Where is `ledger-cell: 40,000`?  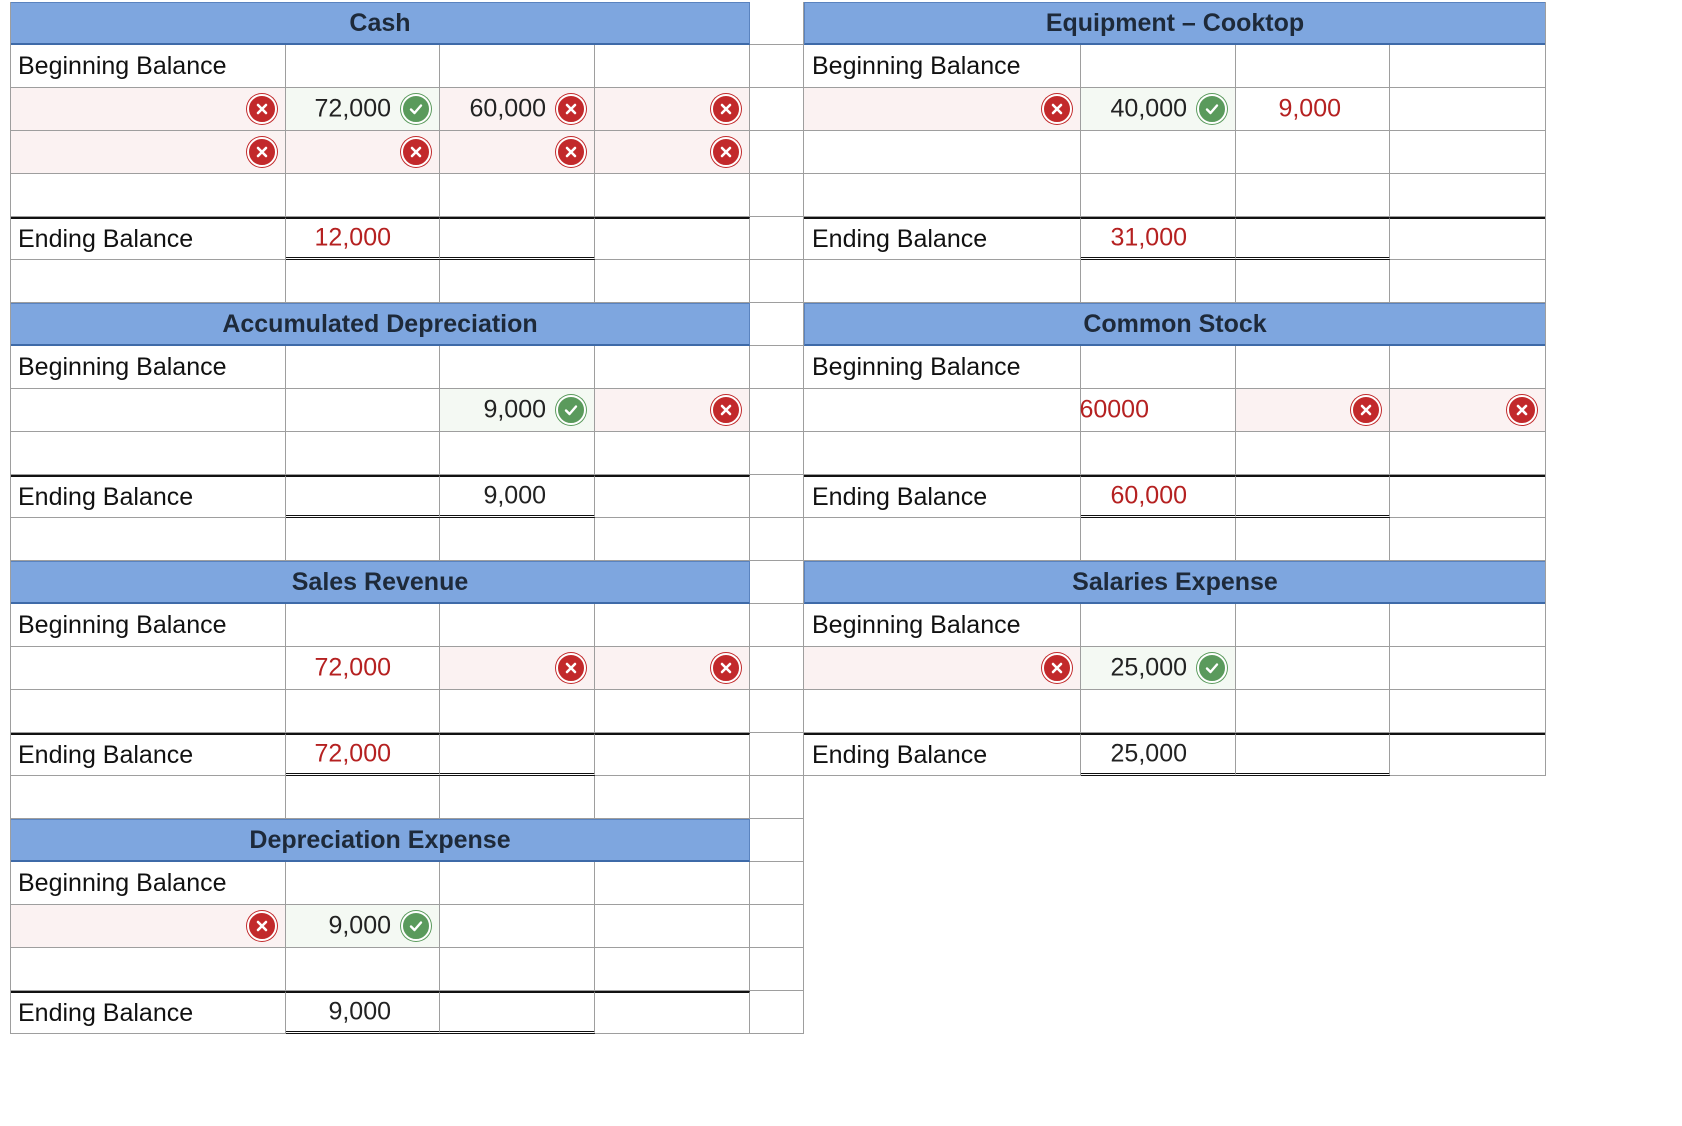 ledger-cell: 40,000 is located at coordinates (1158, 109).